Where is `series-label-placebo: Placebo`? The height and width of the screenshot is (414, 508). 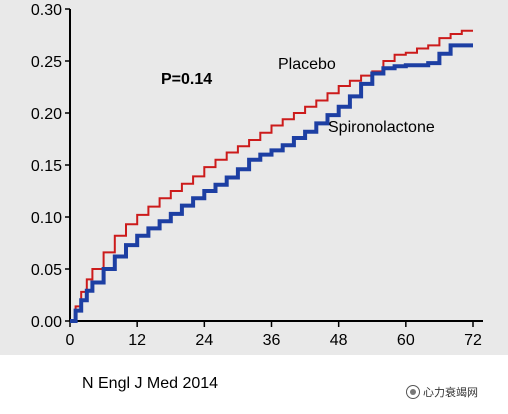 series-label-placebo: Placebo is located at coordinates (307, 64).